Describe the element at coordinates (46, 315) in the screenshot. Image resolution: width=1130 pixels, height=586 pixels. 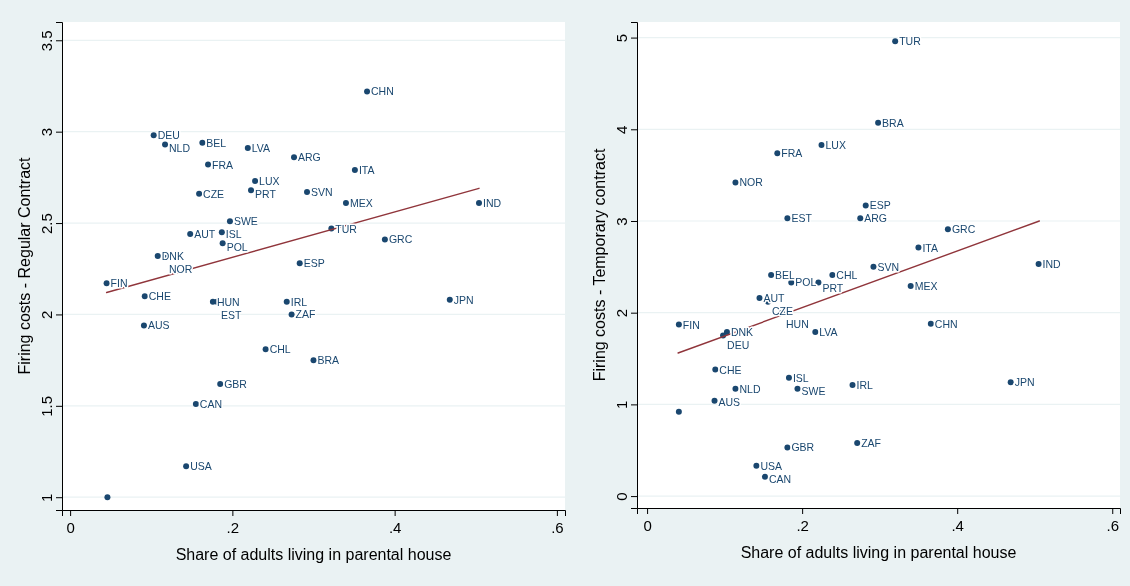
I see `y-tick-label: 2` at that location.